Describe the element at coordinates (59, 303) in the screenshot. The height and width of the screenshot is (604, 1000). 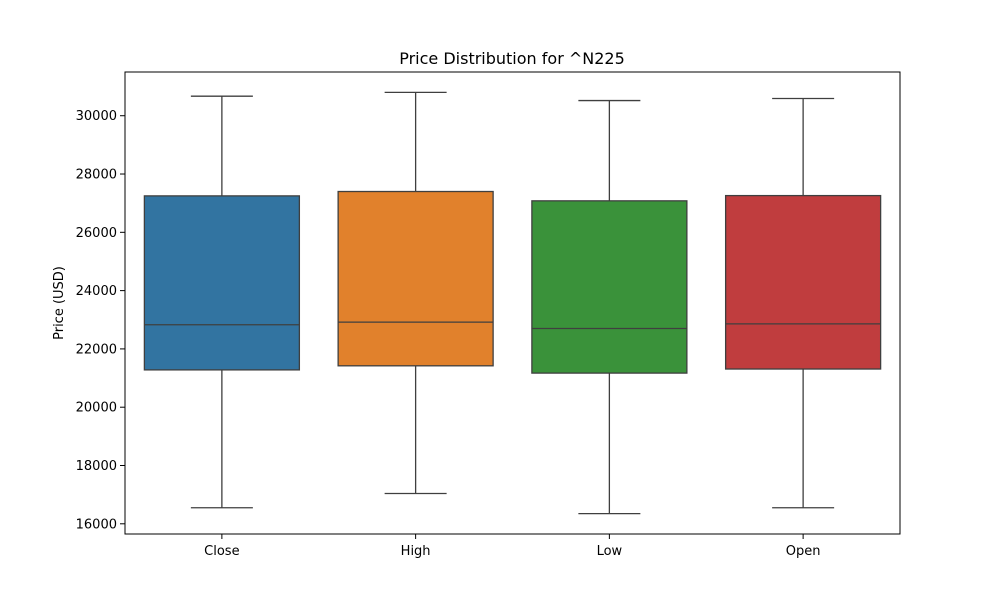
I see `y-axis-label: Price (USD)` at that location.